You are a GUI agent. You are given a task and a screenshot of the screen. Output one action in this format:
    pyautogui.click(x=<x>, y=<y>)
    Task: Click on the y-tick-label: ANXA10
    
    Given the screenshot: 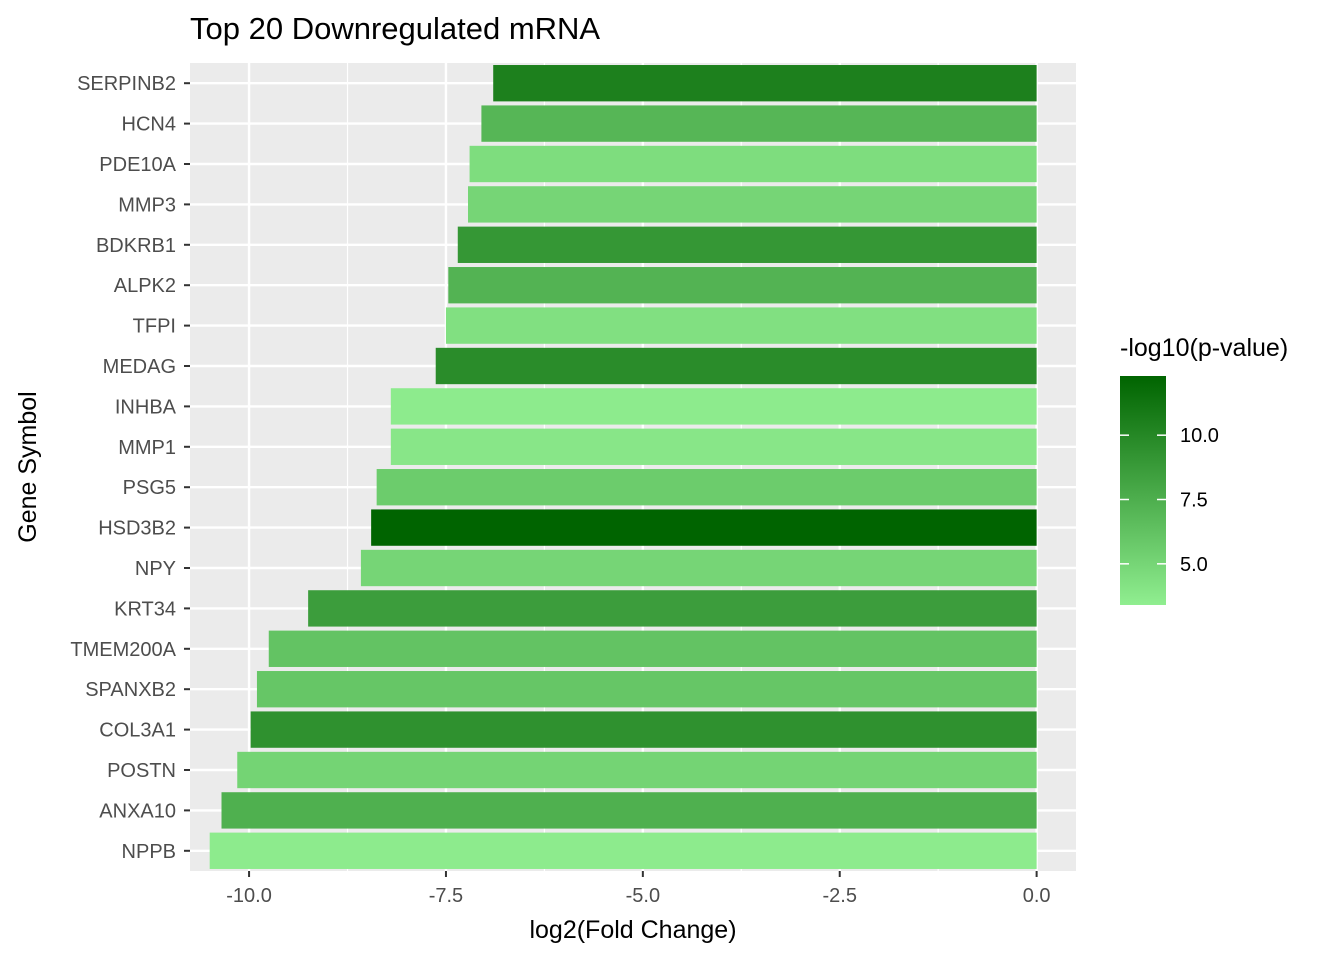 What is the action you would take?
    pyautogui.click(x=137, y=811)
    